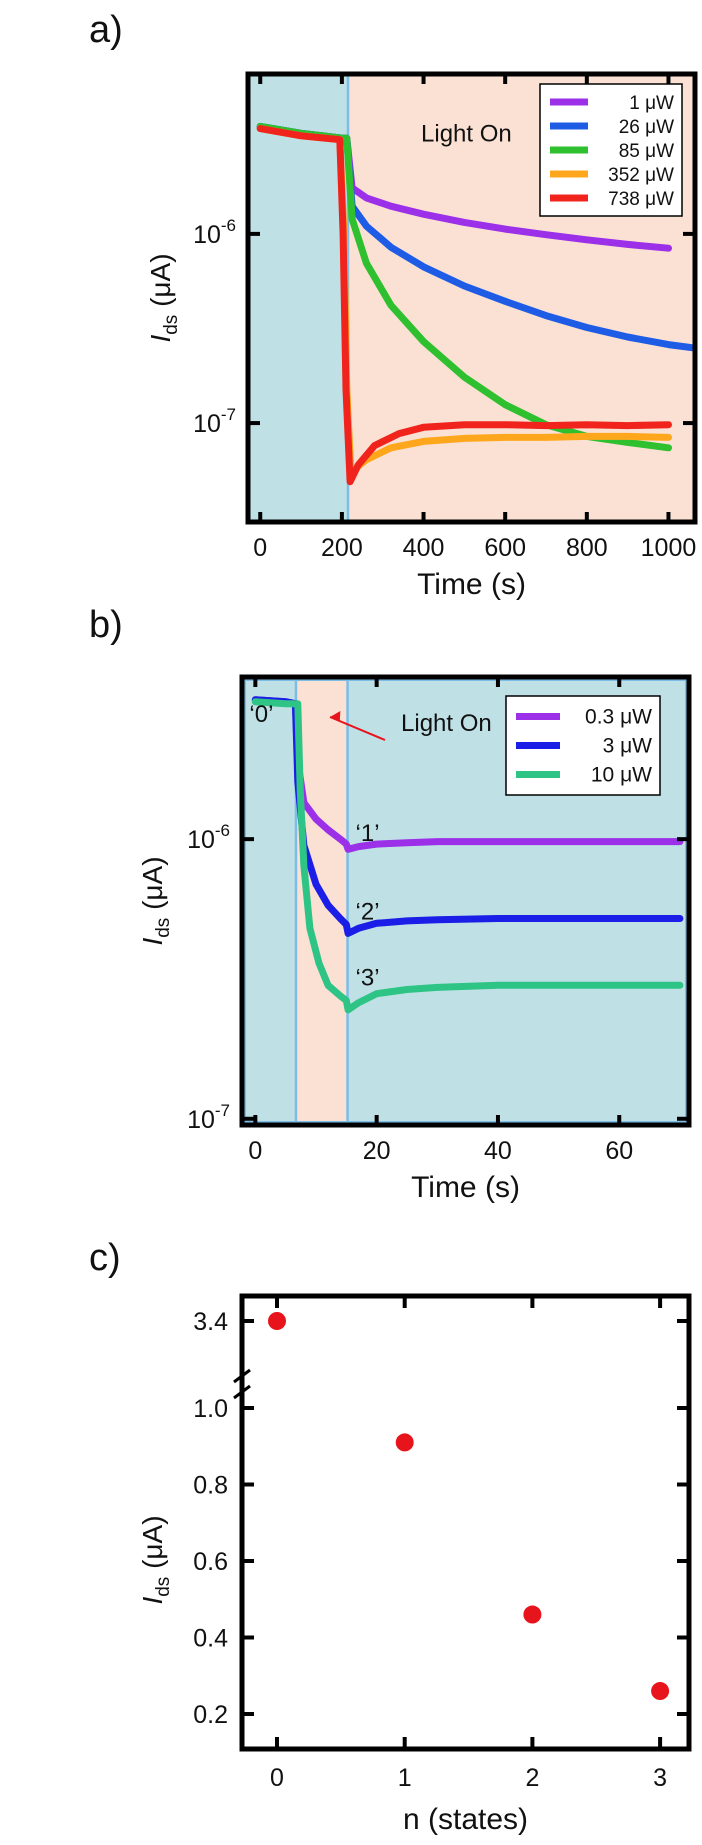  Describe the element at coordinates (210, 1562) in the screenshot. I see `panel-c-y-tick-label-2: 0.6` at that location.